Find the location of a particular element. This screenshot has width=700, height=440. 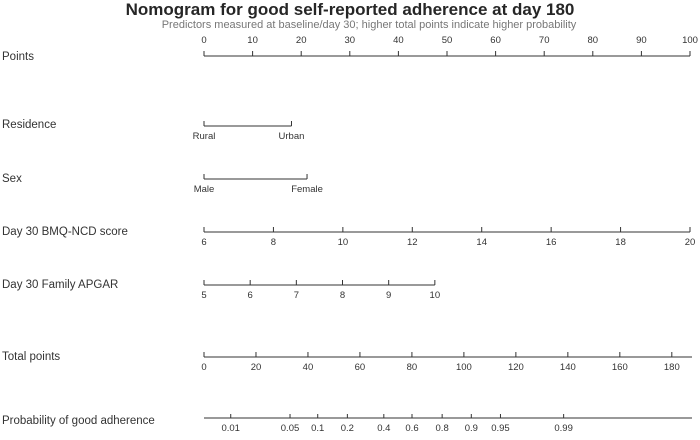

row-label: Points is located at coordinates (18, 57).